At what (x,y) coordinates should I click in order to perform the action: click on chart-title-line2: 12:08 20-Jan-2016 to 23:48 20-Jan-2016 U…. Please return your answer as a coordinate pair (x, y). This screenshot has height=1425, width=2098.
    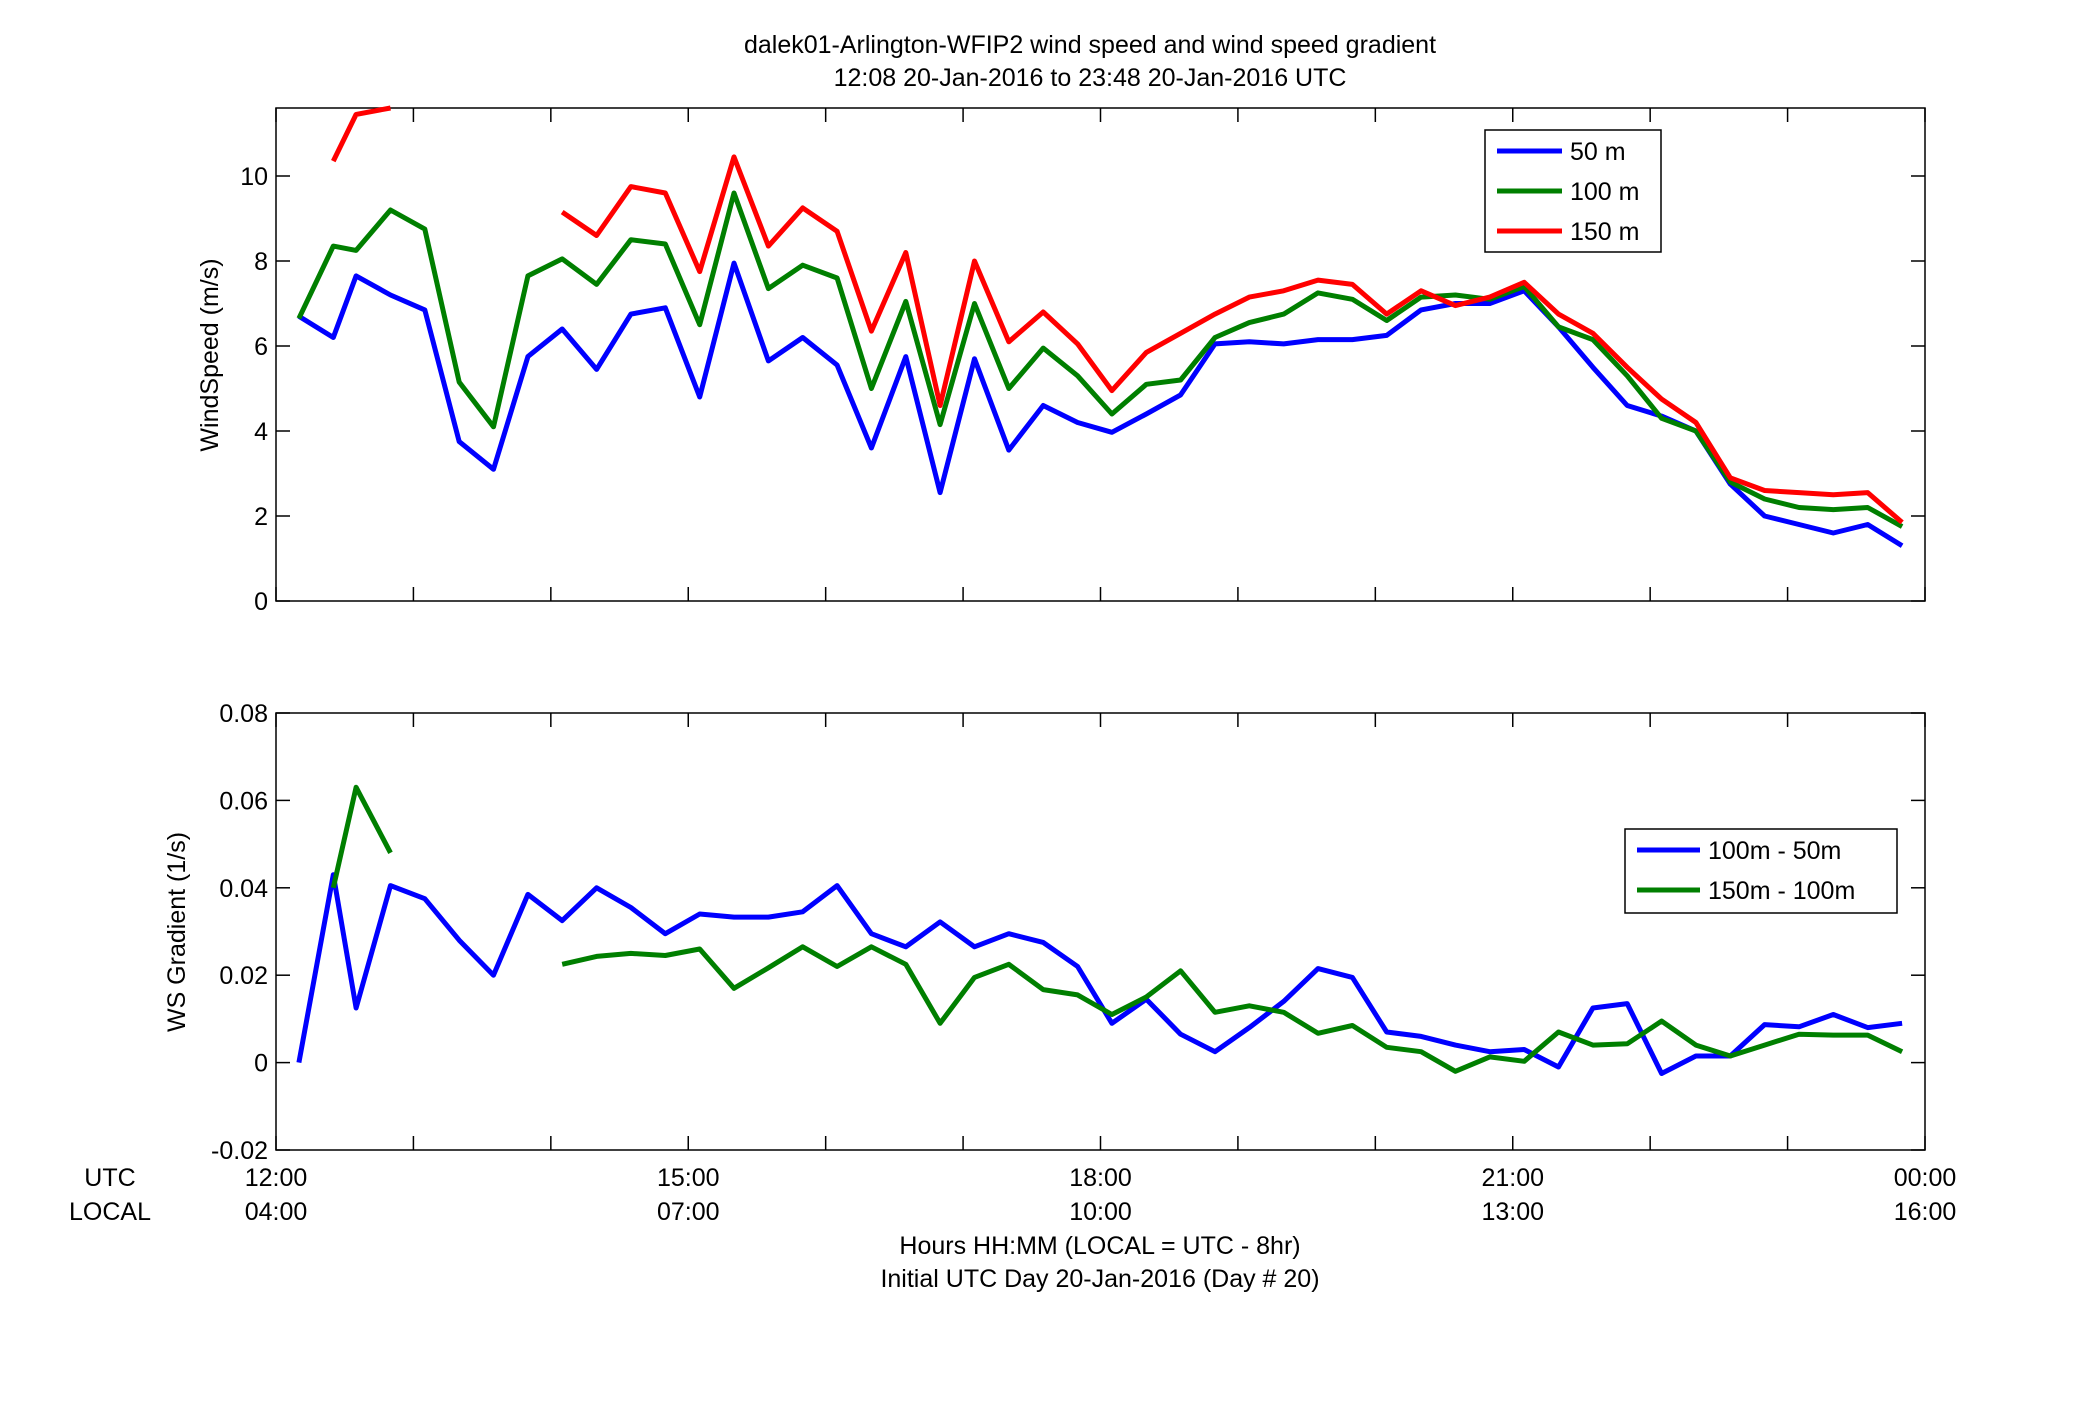
    Looking at the image, I should click on (1090, 78).